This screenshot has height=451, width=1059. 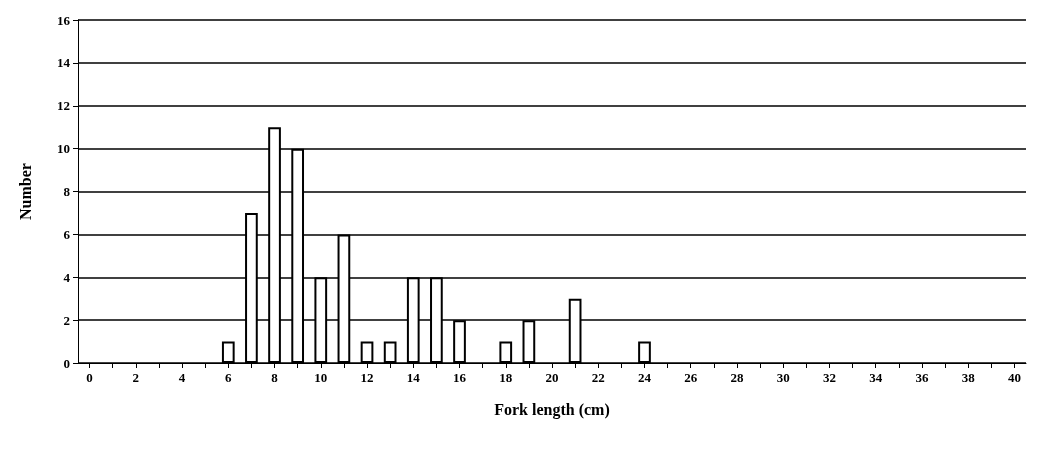 I want to click on y-tick-label: 2, so click(x=66, y=320).